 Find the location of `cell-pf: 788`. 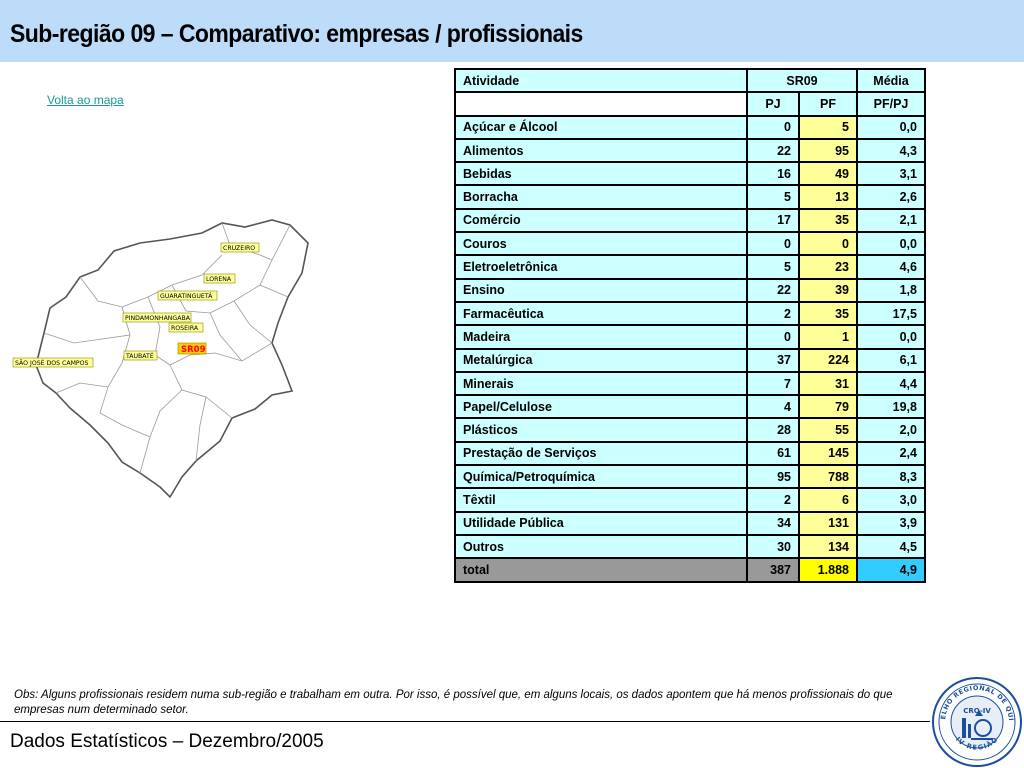

cell-pf: 788 is located at coordinates (828, 477).